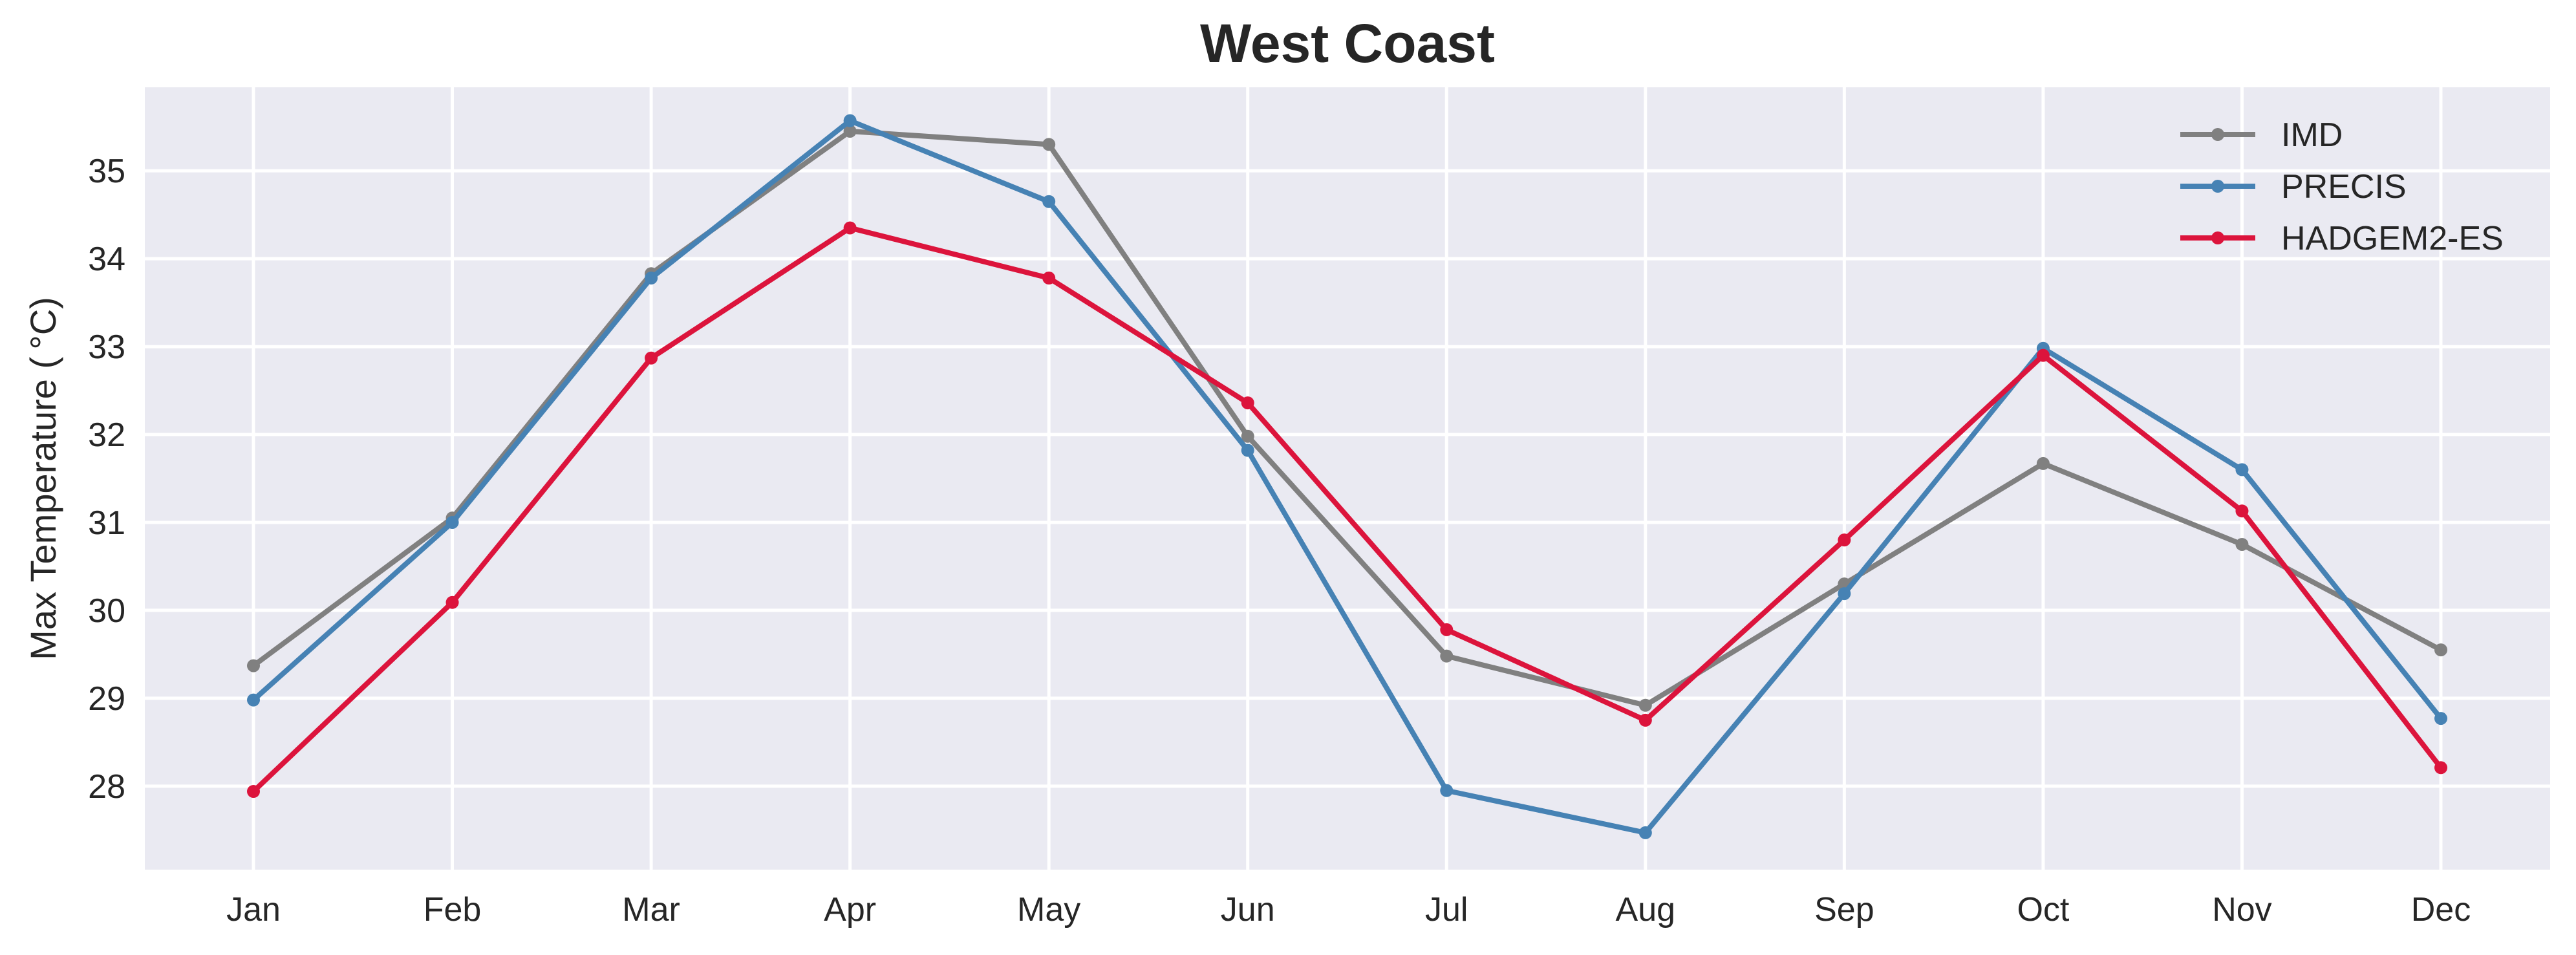 The width and height of the screenshot is (2576, 955). Describe the element at coordinates (253, 909) in the screenshot. I see `x-tick-label: Jan` at that location.